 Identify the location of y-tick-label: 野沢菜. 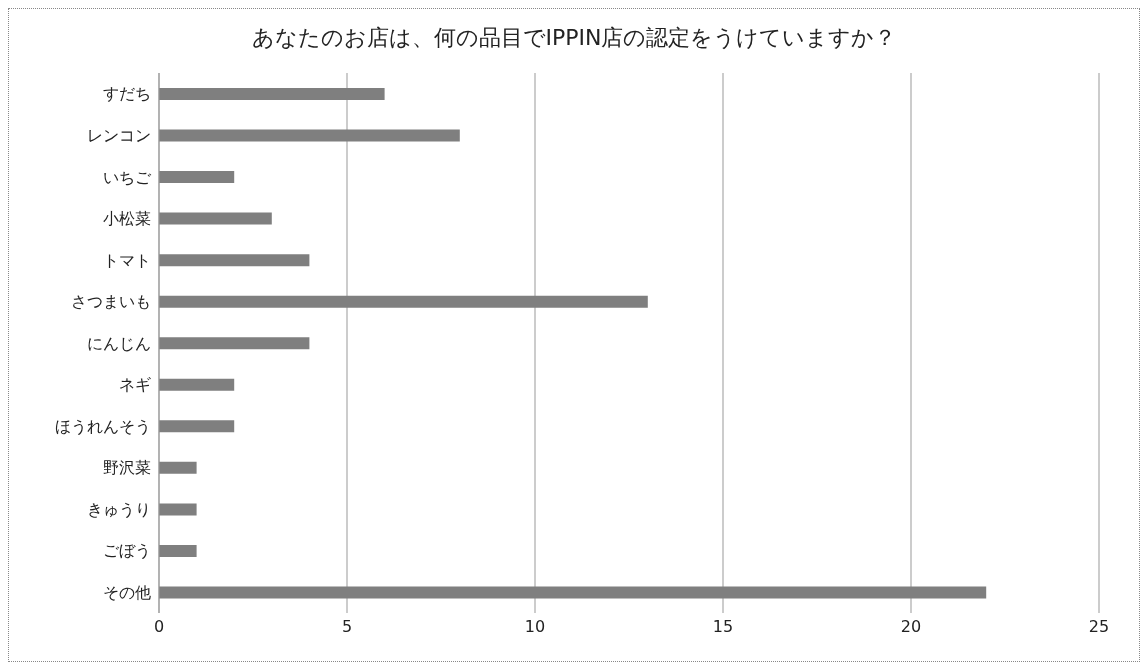
(127, 468).